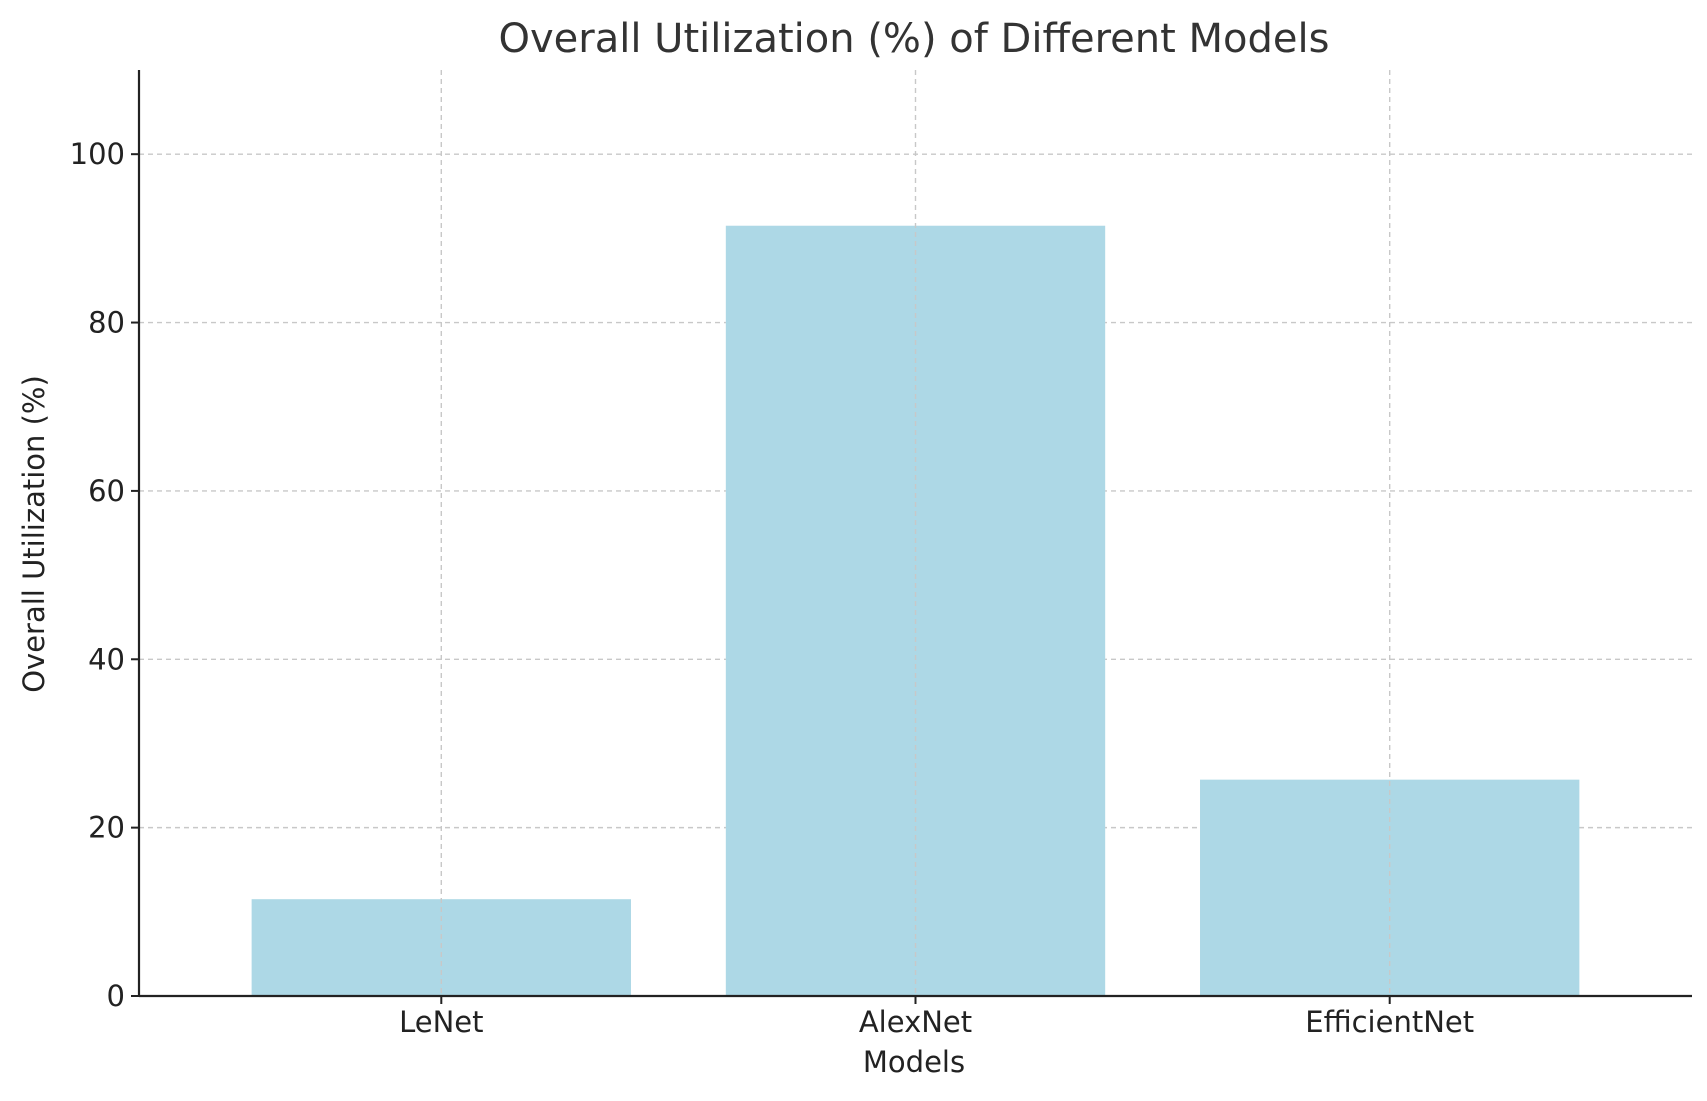 This screenshot has width=1707, height=1101. I want to click on x-tick-label: EfficientNet, so click(1389, 1022).